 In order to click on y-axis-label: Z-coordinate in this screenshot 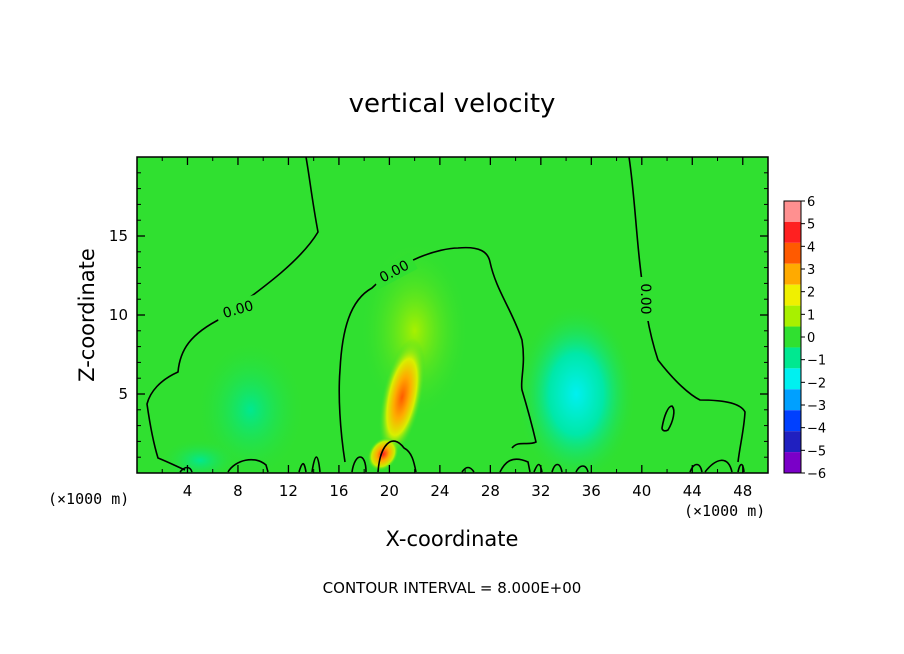, I will do `click(87, 315)`.